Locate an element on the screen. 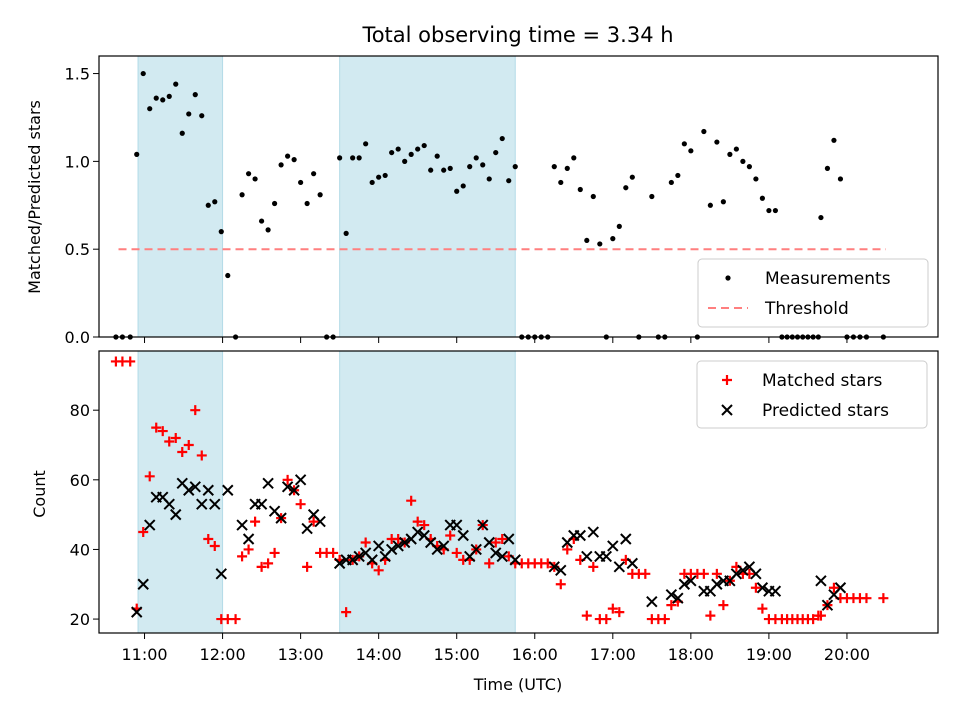  ratio-legend-box is located at coordinates (813, 293).